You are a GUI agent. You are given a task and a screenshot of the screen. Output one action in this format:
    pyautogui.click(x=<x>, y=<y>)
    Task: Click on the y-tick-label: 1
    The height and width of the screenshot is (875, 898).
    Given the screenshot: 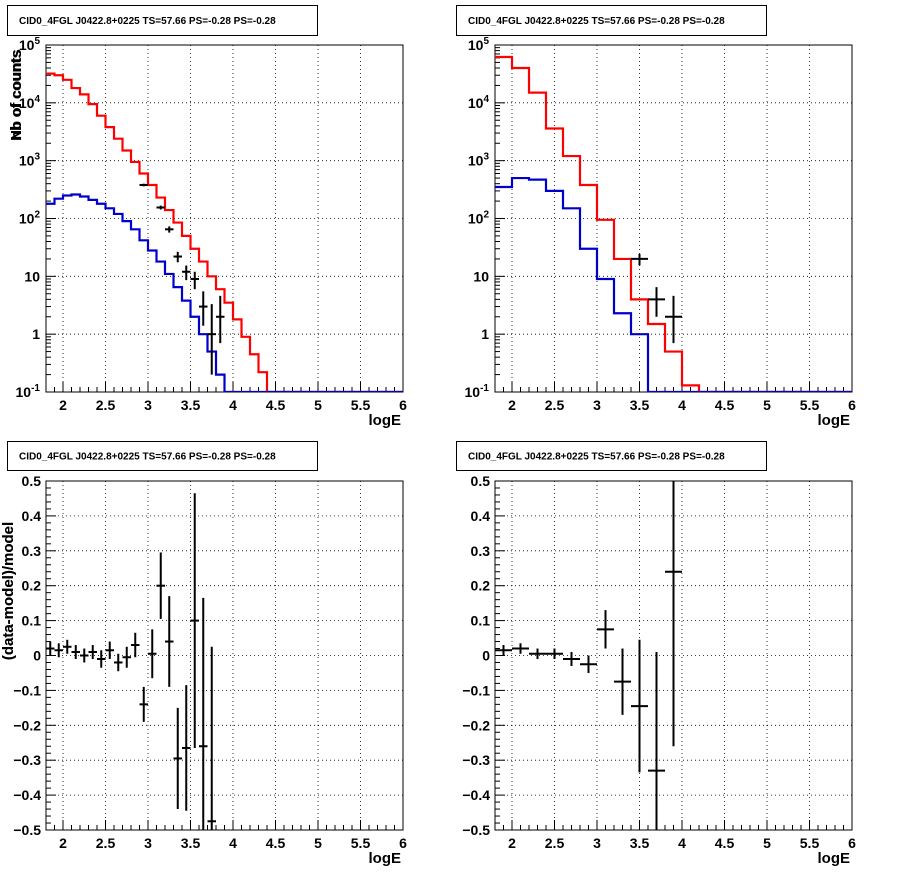 What is the action you would take?
    pyautogui.click(x=36, y=334)
    